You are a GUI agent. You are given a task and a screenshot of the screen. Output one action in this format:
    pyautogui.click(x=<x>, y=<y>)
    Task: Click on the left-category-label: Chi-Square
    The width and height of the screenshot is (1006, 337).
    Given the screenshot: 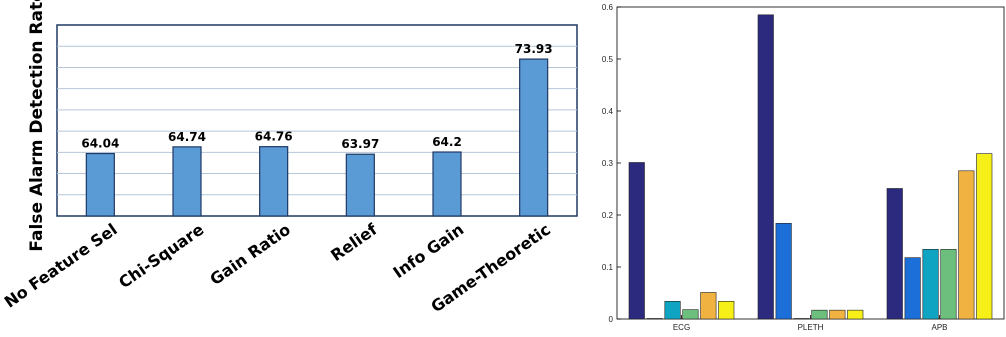 What is the action you would take?
    pyautogui.click(x=161, y=256)
    